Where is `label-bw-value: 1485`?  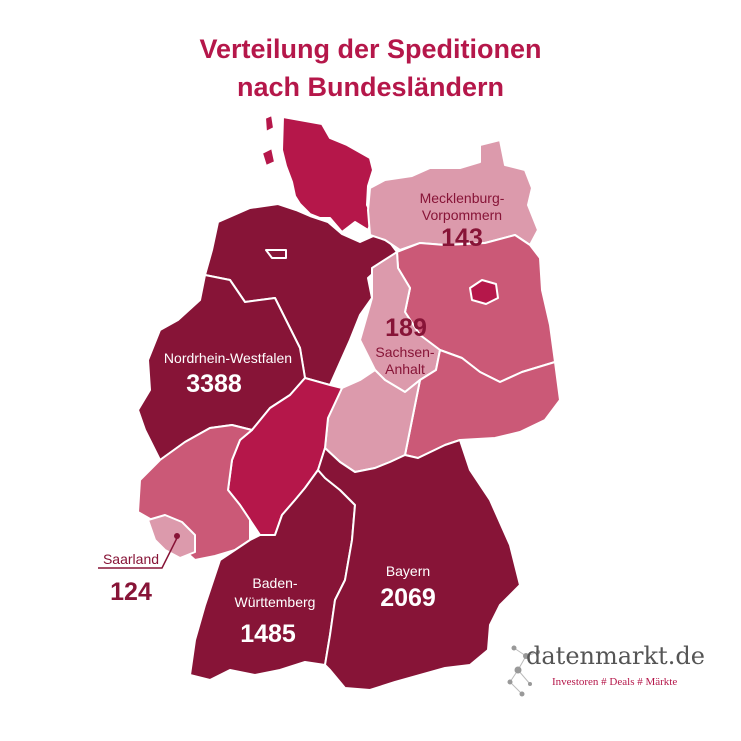 label-bw-value: 1485 is located at coordinates (268, 634).